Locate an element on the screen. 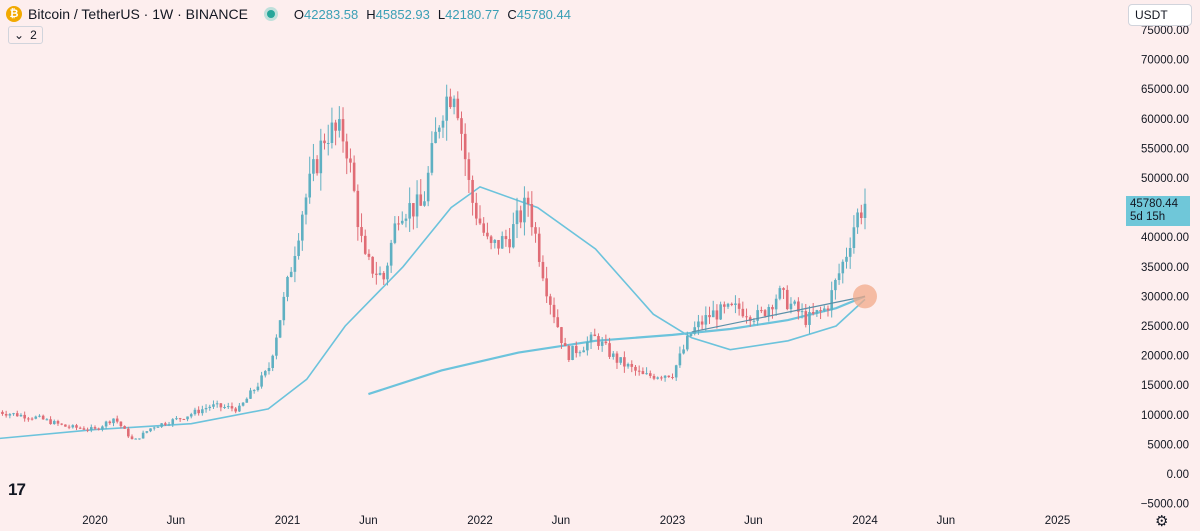 The width and height of the screenshot is (1200, 531). price-tick-label: 10000.00 is located at coordinates (1165, 416).